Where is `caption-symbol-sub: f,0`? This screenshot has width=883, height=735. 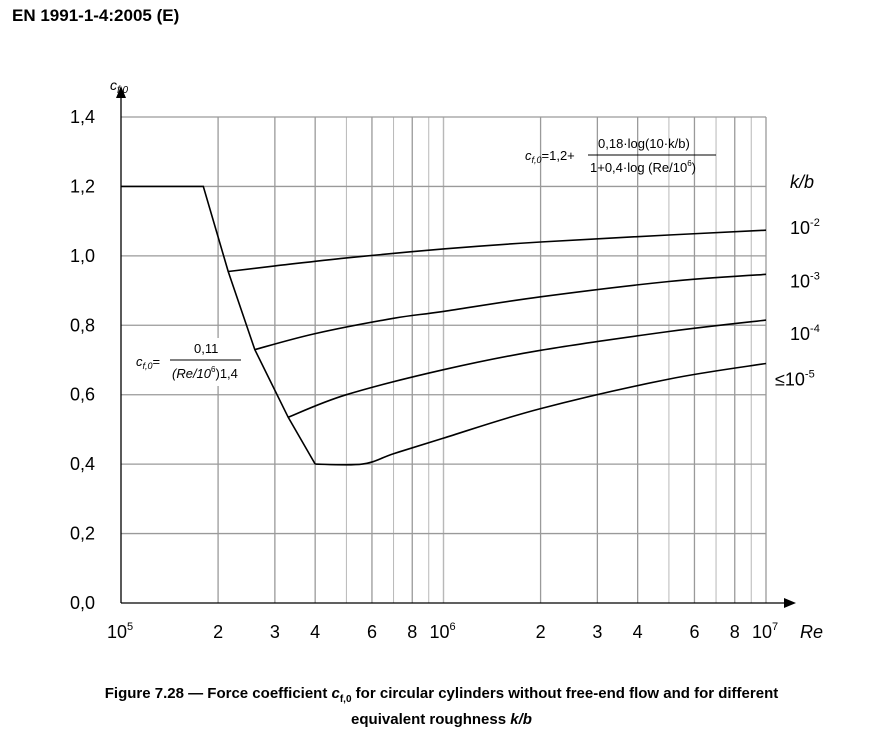 caption-symbol-sub: f,0 is located at coordinates (345, 699).